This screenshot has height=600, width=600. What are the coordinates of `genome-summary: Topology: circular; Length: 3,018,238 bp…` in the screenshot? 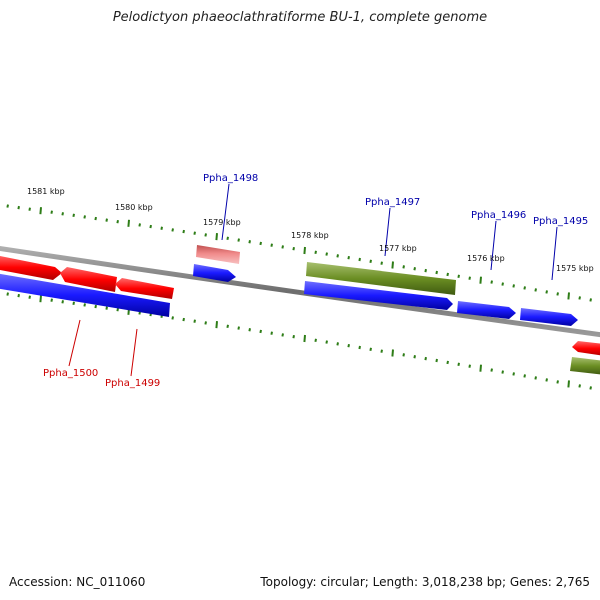 It's located at (425, 582).